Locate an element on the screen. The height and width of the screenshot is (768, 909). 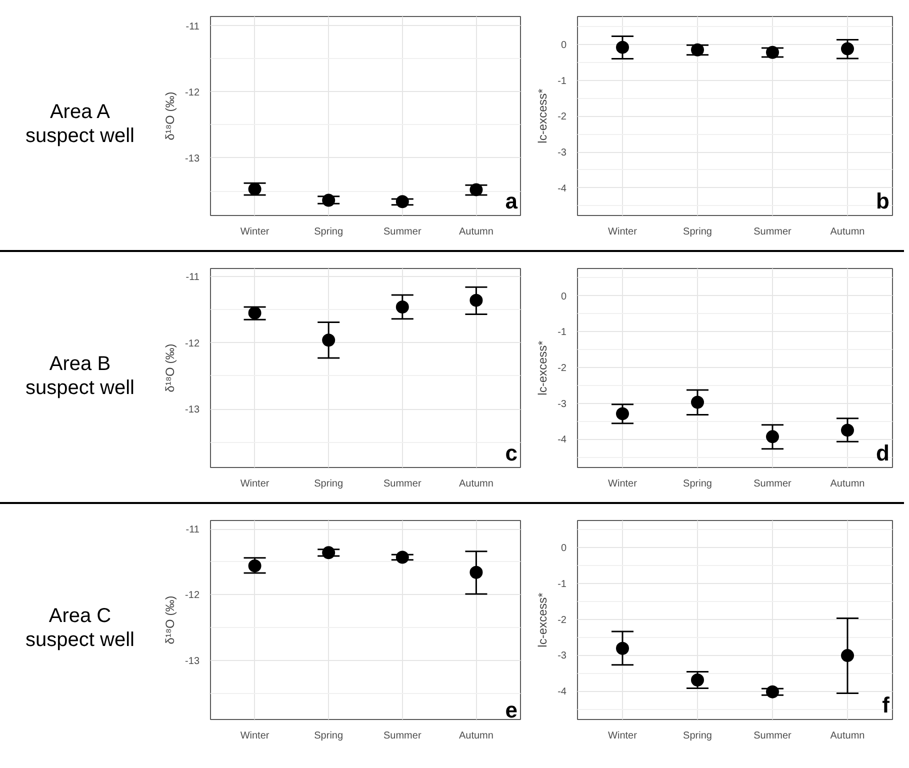
annotation: f is located at coordinates (886, 705).